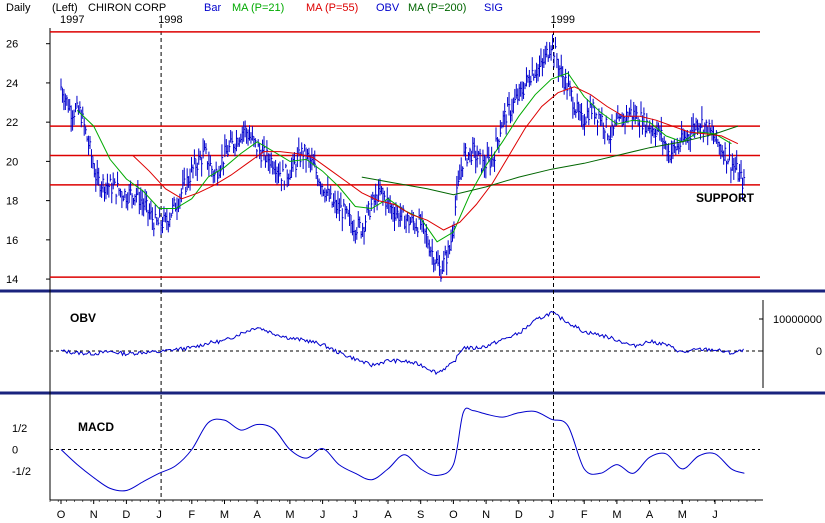 This screenshot has height=523, width=825. I want to click on x-tick-label-3: J, so click(159, 515).